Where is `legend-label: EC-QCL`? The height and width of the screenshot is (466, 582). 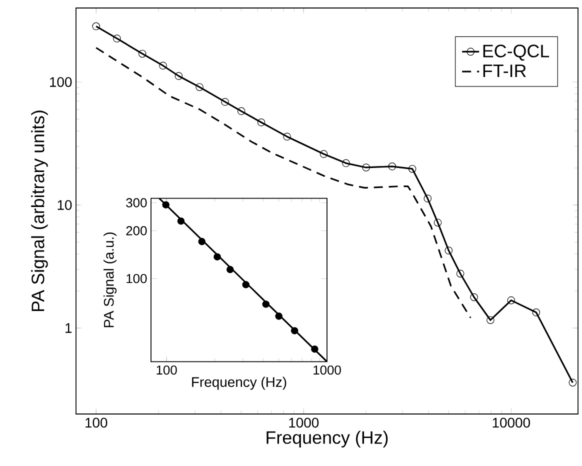
legend-label: EC-QCL is located at coordinates (516, 52).